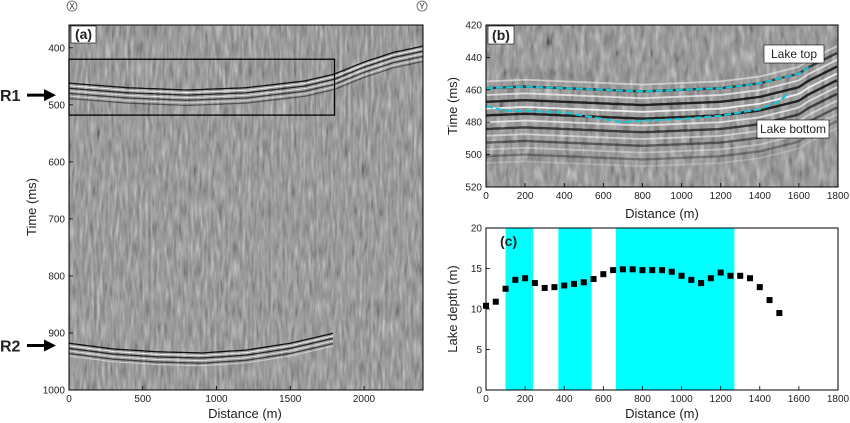  What do you see at coordinates (681, 399) in the screenshot?
I see `panel-c-xtick-label: 1000` at bounding box center [681, 399].